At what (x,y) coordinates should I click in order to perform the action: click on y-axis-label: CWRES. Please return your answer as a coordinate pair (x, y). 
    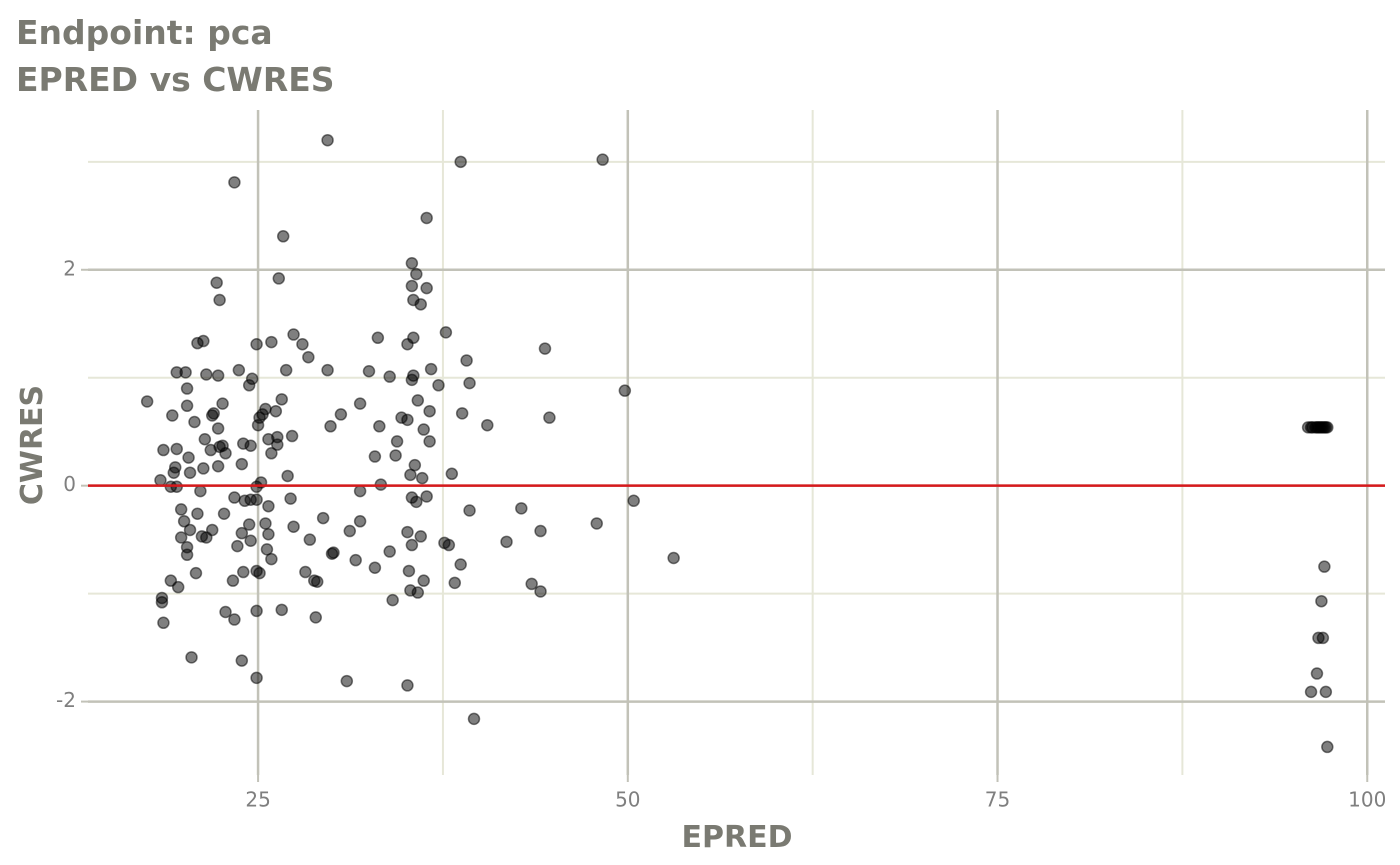
    Looking at the image, I should click on (32, 445).